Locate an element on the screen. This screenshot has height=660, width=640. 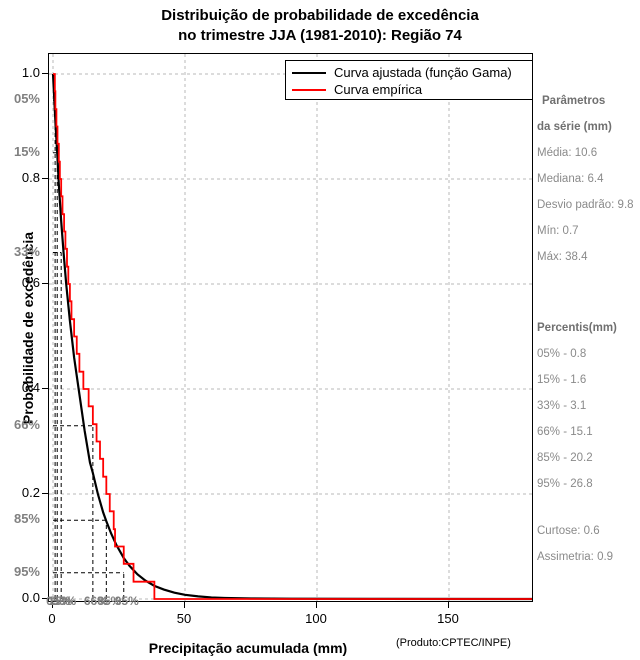
legend-label-fitted: Curva ajustada (função Gama) is located at coordinates (423, 72).